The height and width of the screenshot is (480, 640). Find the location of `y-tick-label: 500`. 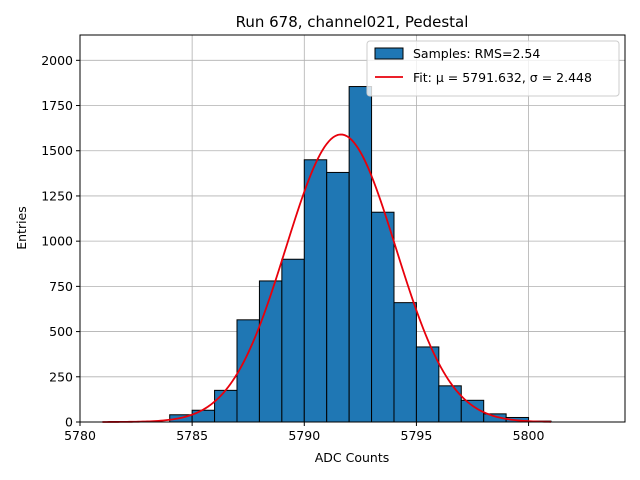

y-tick-label: 500 is located at coordinates (61, 331).